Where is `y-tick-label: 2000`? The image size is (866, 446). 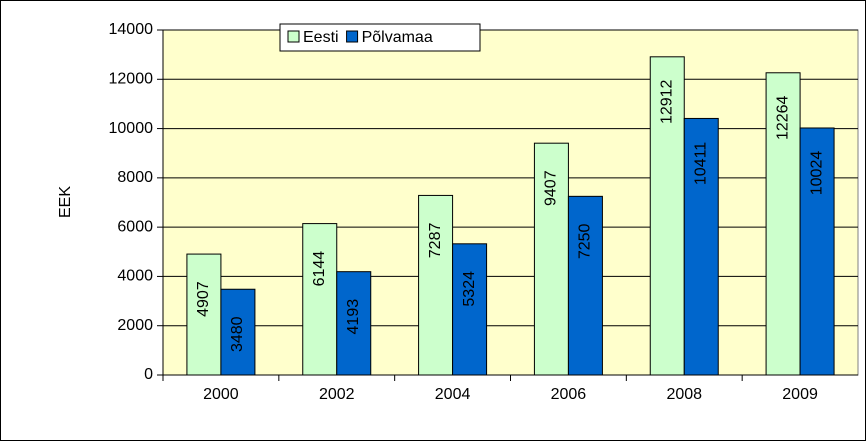
y-tick-label: 2000 is located at coordinates (135, 325).